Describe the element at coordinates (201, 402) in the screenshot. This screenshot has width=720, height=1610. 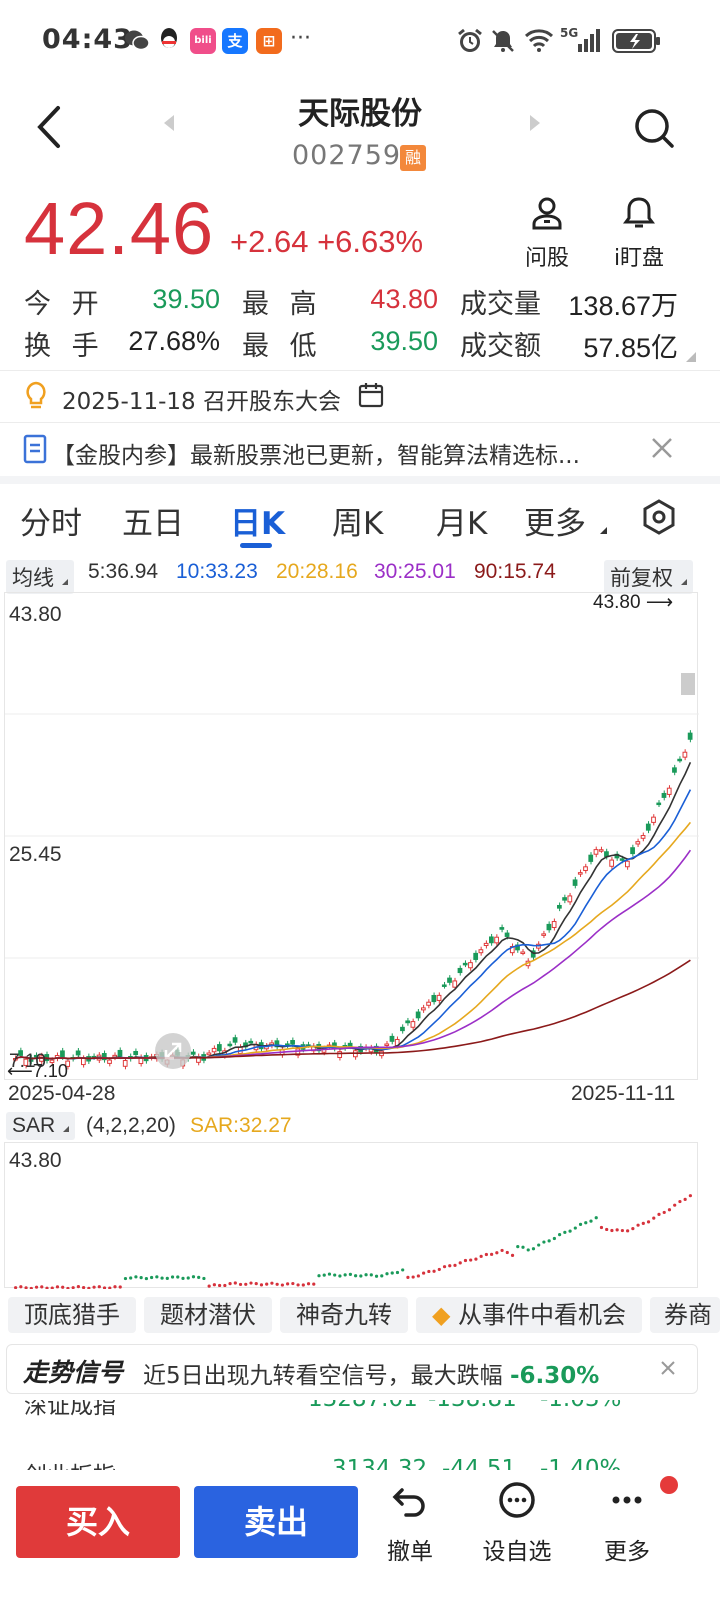
I see `event-text: 2025-11-18 召开股东大会` at that location.